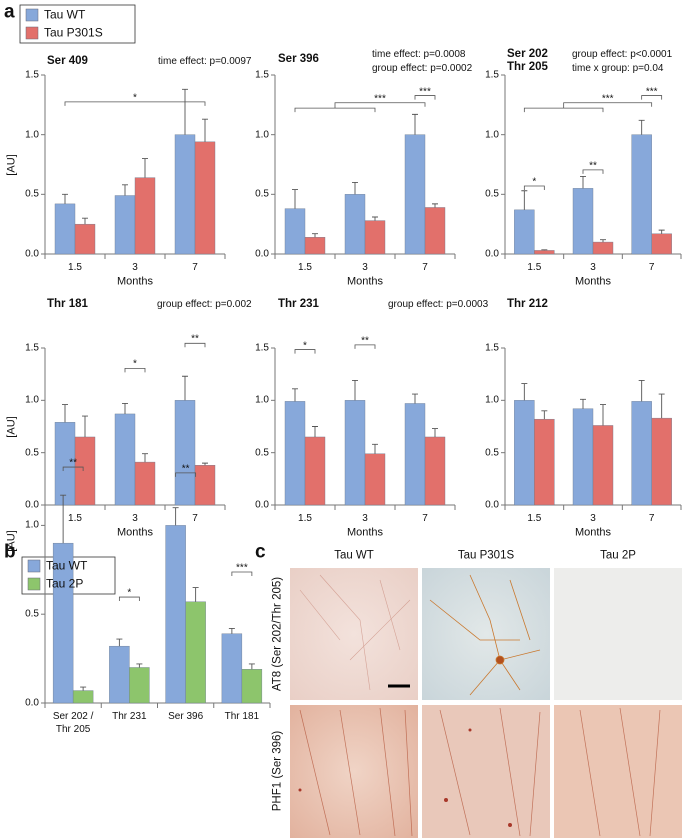 Image resolution: width=685 pixels, height=840 pixels. Describe the element at coordinates (354, 555) in the screenshot. I see `column-label: Tau WT` at that location.